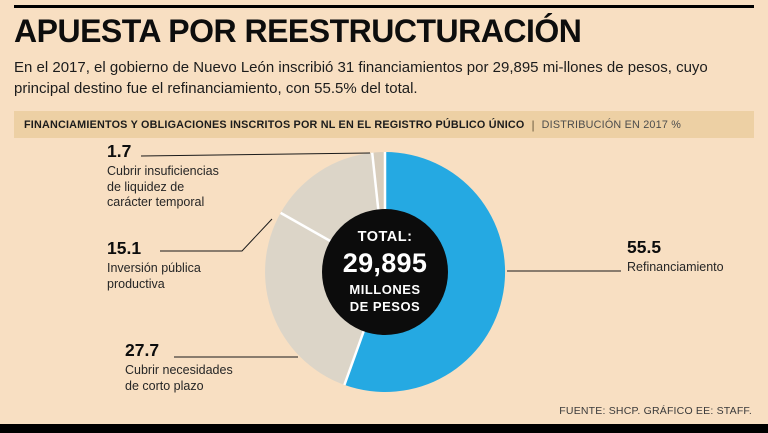 The image size is (768, 433). Describe the element at coordinates (124, 248) in the screenshot. I see `callout-inversion-value: 15.1` at that location.